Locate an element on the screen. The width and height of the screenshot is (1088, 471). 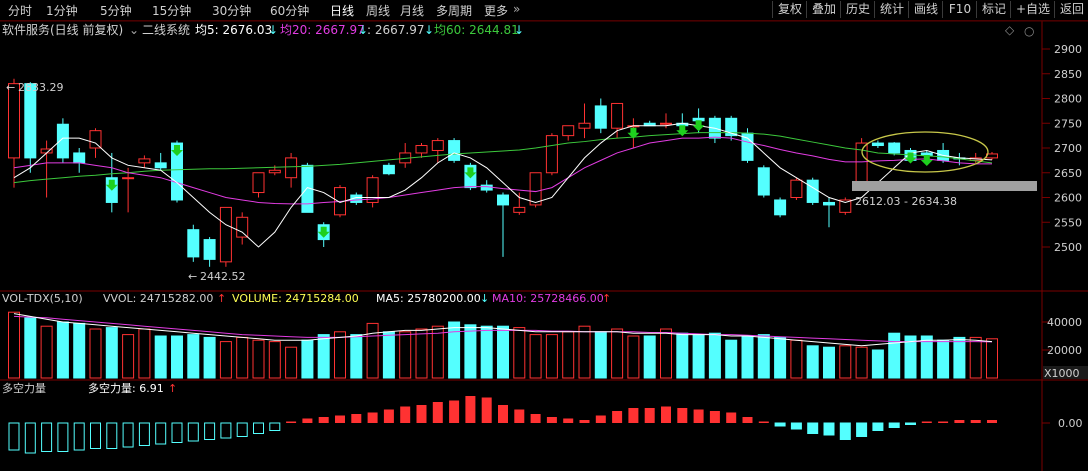
tab-60min: 60分钟 is located at coordinates (290, 11).